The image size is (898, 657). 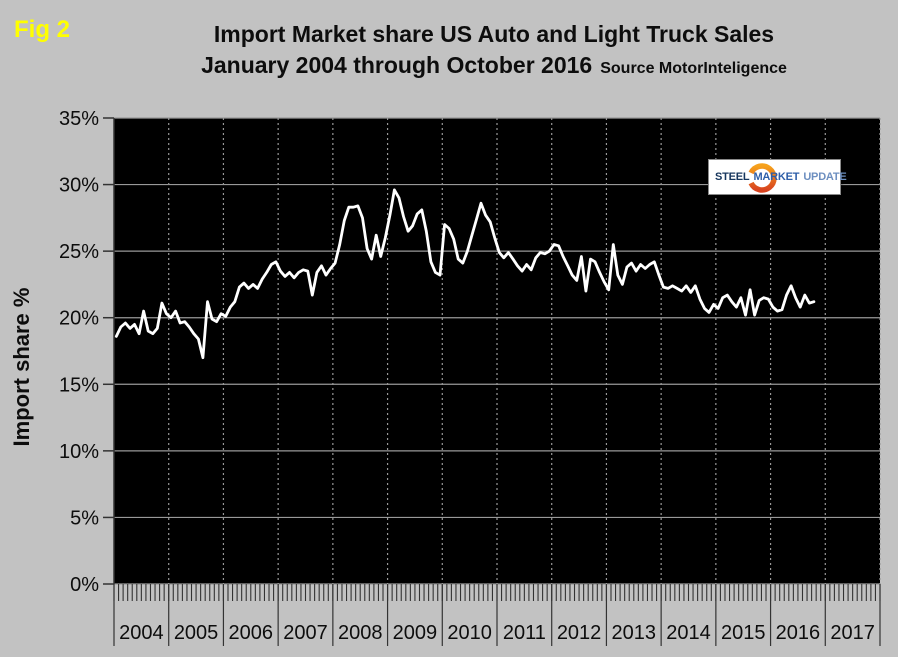 I want to click on y-tick-label: 15%, so click(x=79, y=385).